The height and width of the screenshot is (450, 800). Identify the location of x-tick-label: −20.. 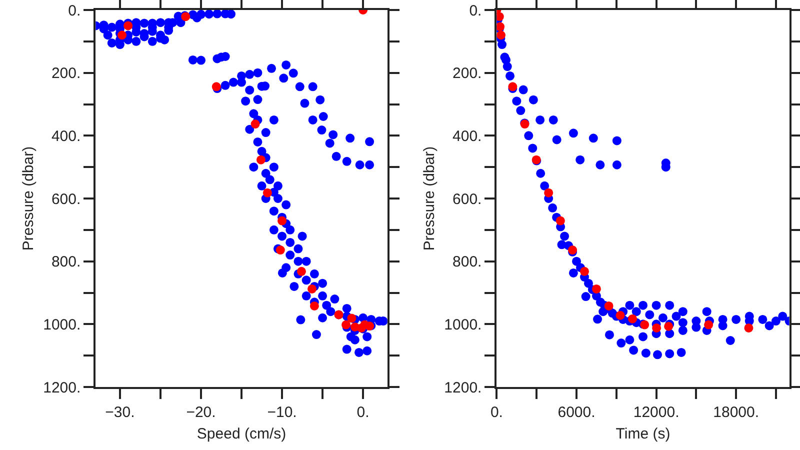
(201, 412).